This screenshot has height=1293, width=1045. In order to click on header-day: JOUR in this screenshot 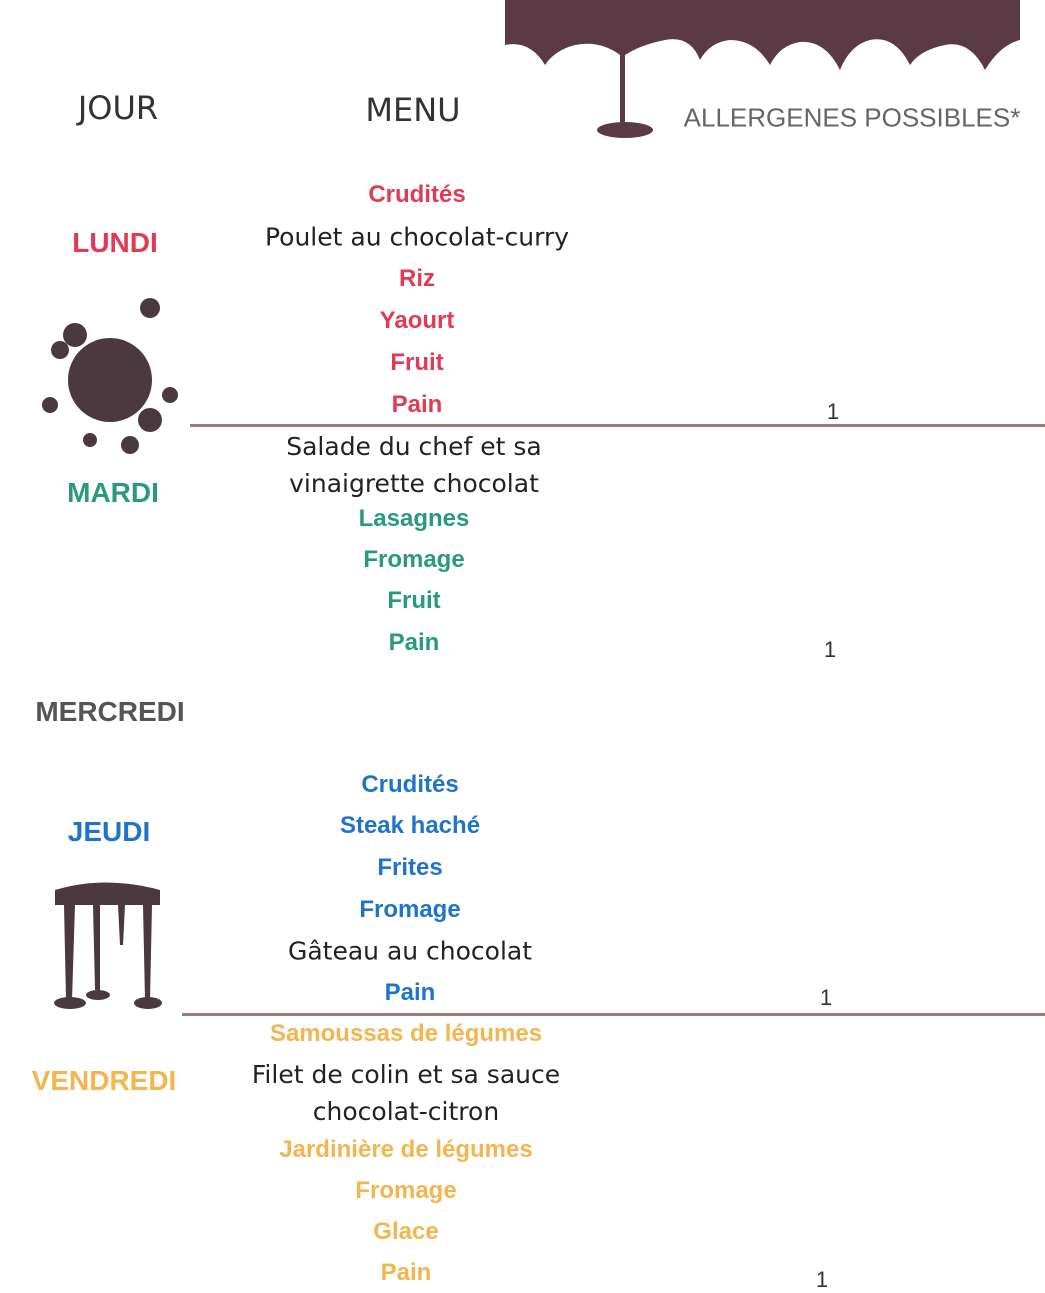, I will do `click(118, 108)`.